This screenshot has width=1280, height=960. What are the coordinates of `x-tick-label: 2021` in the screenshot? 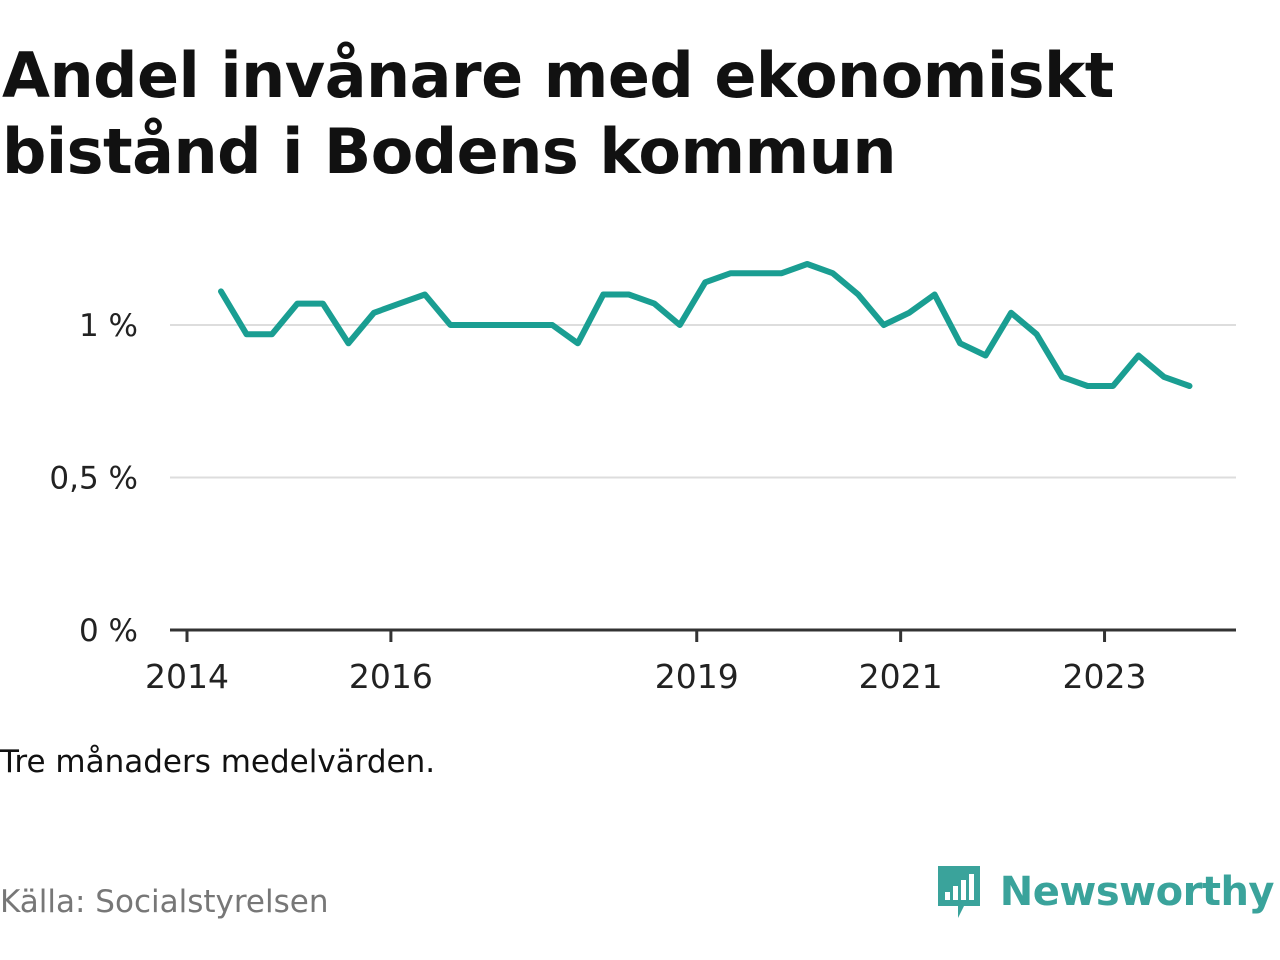 It's located at (901, 676).